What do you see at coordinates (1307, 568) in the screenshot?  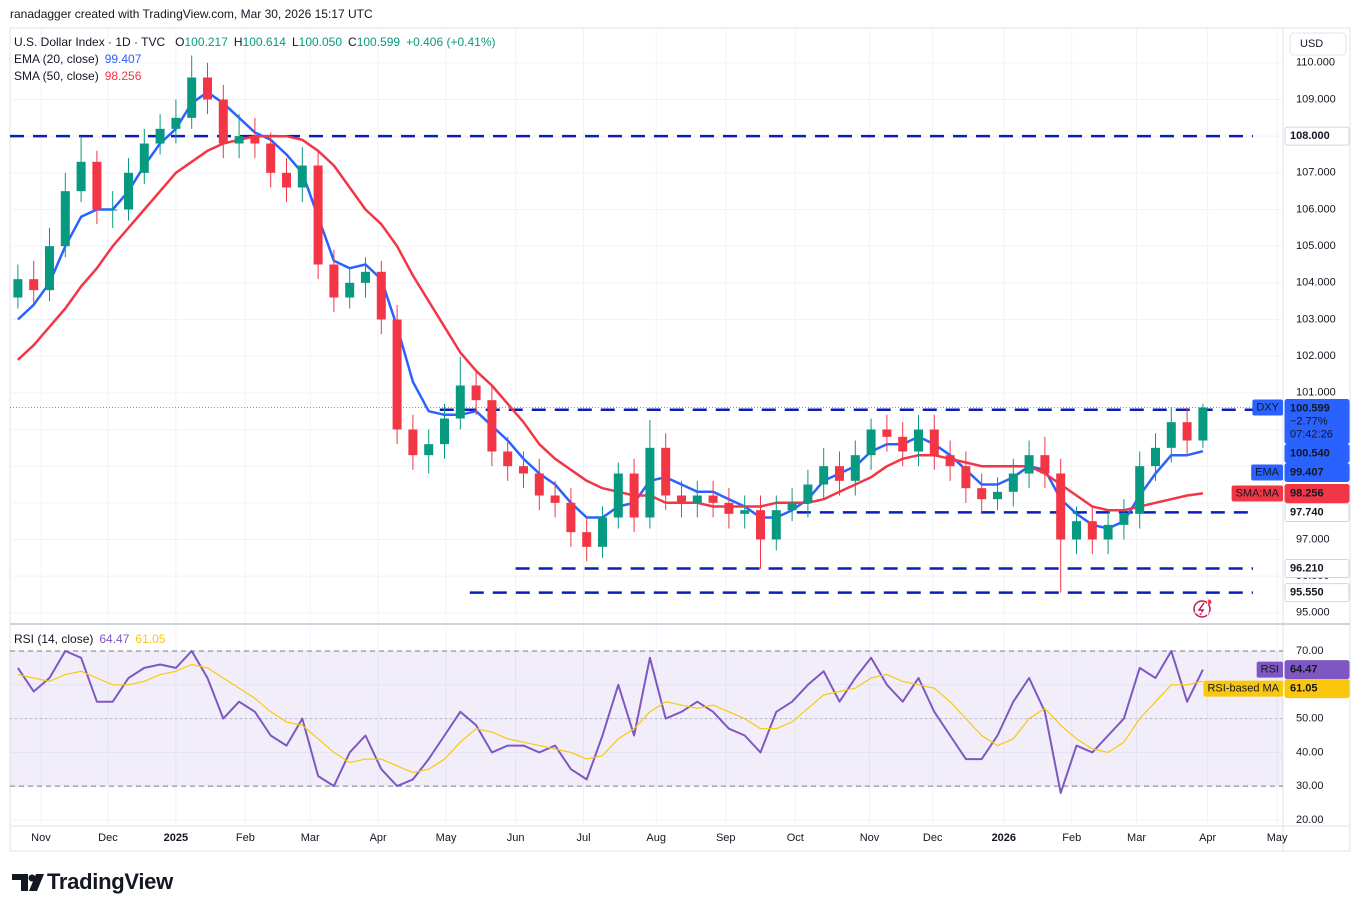 I see `level-tag: 96.210` at bounding box center [1307, 568].